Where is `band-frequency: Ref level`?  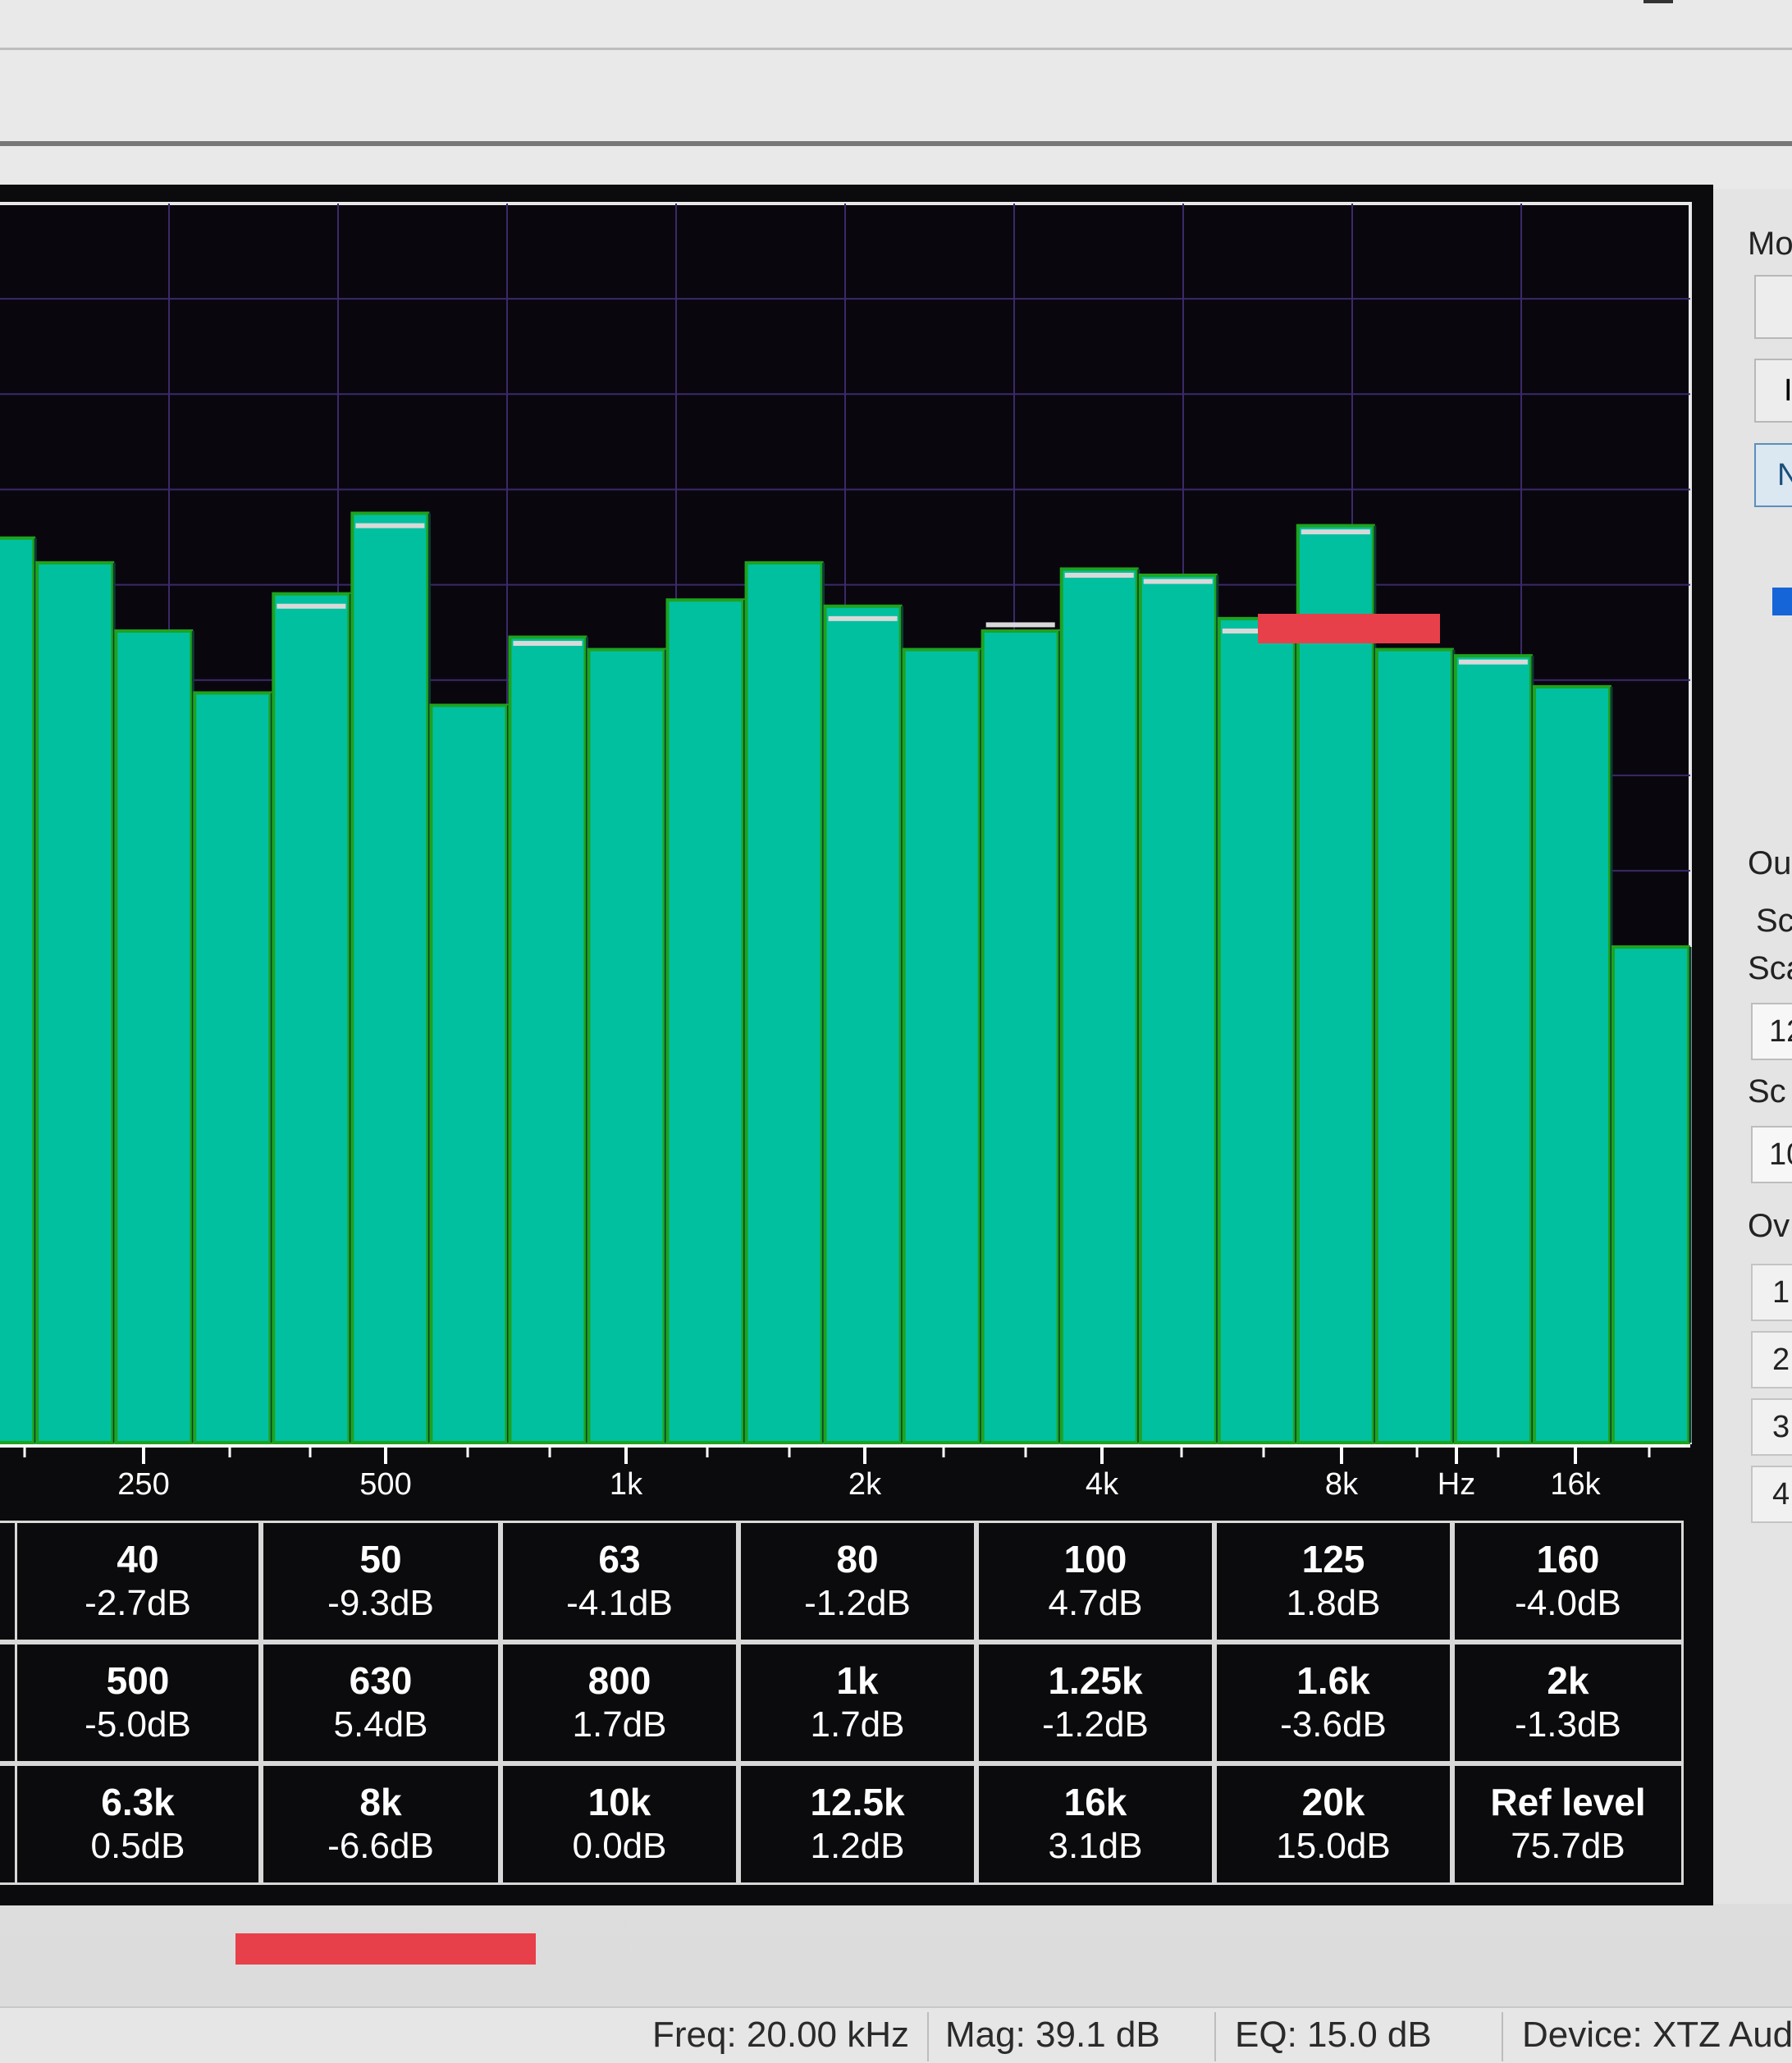
band-frequency: Ref level is located at coordinates (1568, 1802).